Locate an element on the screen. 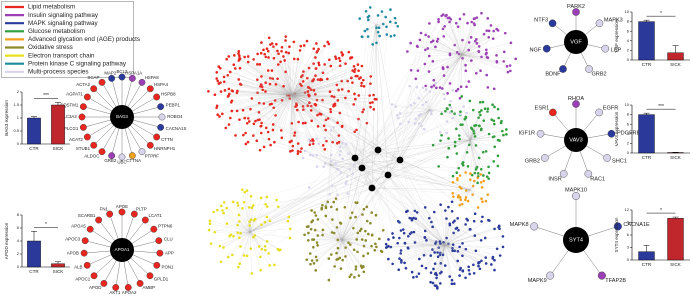 The width and height of the screenshot is (700, 307). network-node-label: GPLD1 is located at coordinates (161, 278).